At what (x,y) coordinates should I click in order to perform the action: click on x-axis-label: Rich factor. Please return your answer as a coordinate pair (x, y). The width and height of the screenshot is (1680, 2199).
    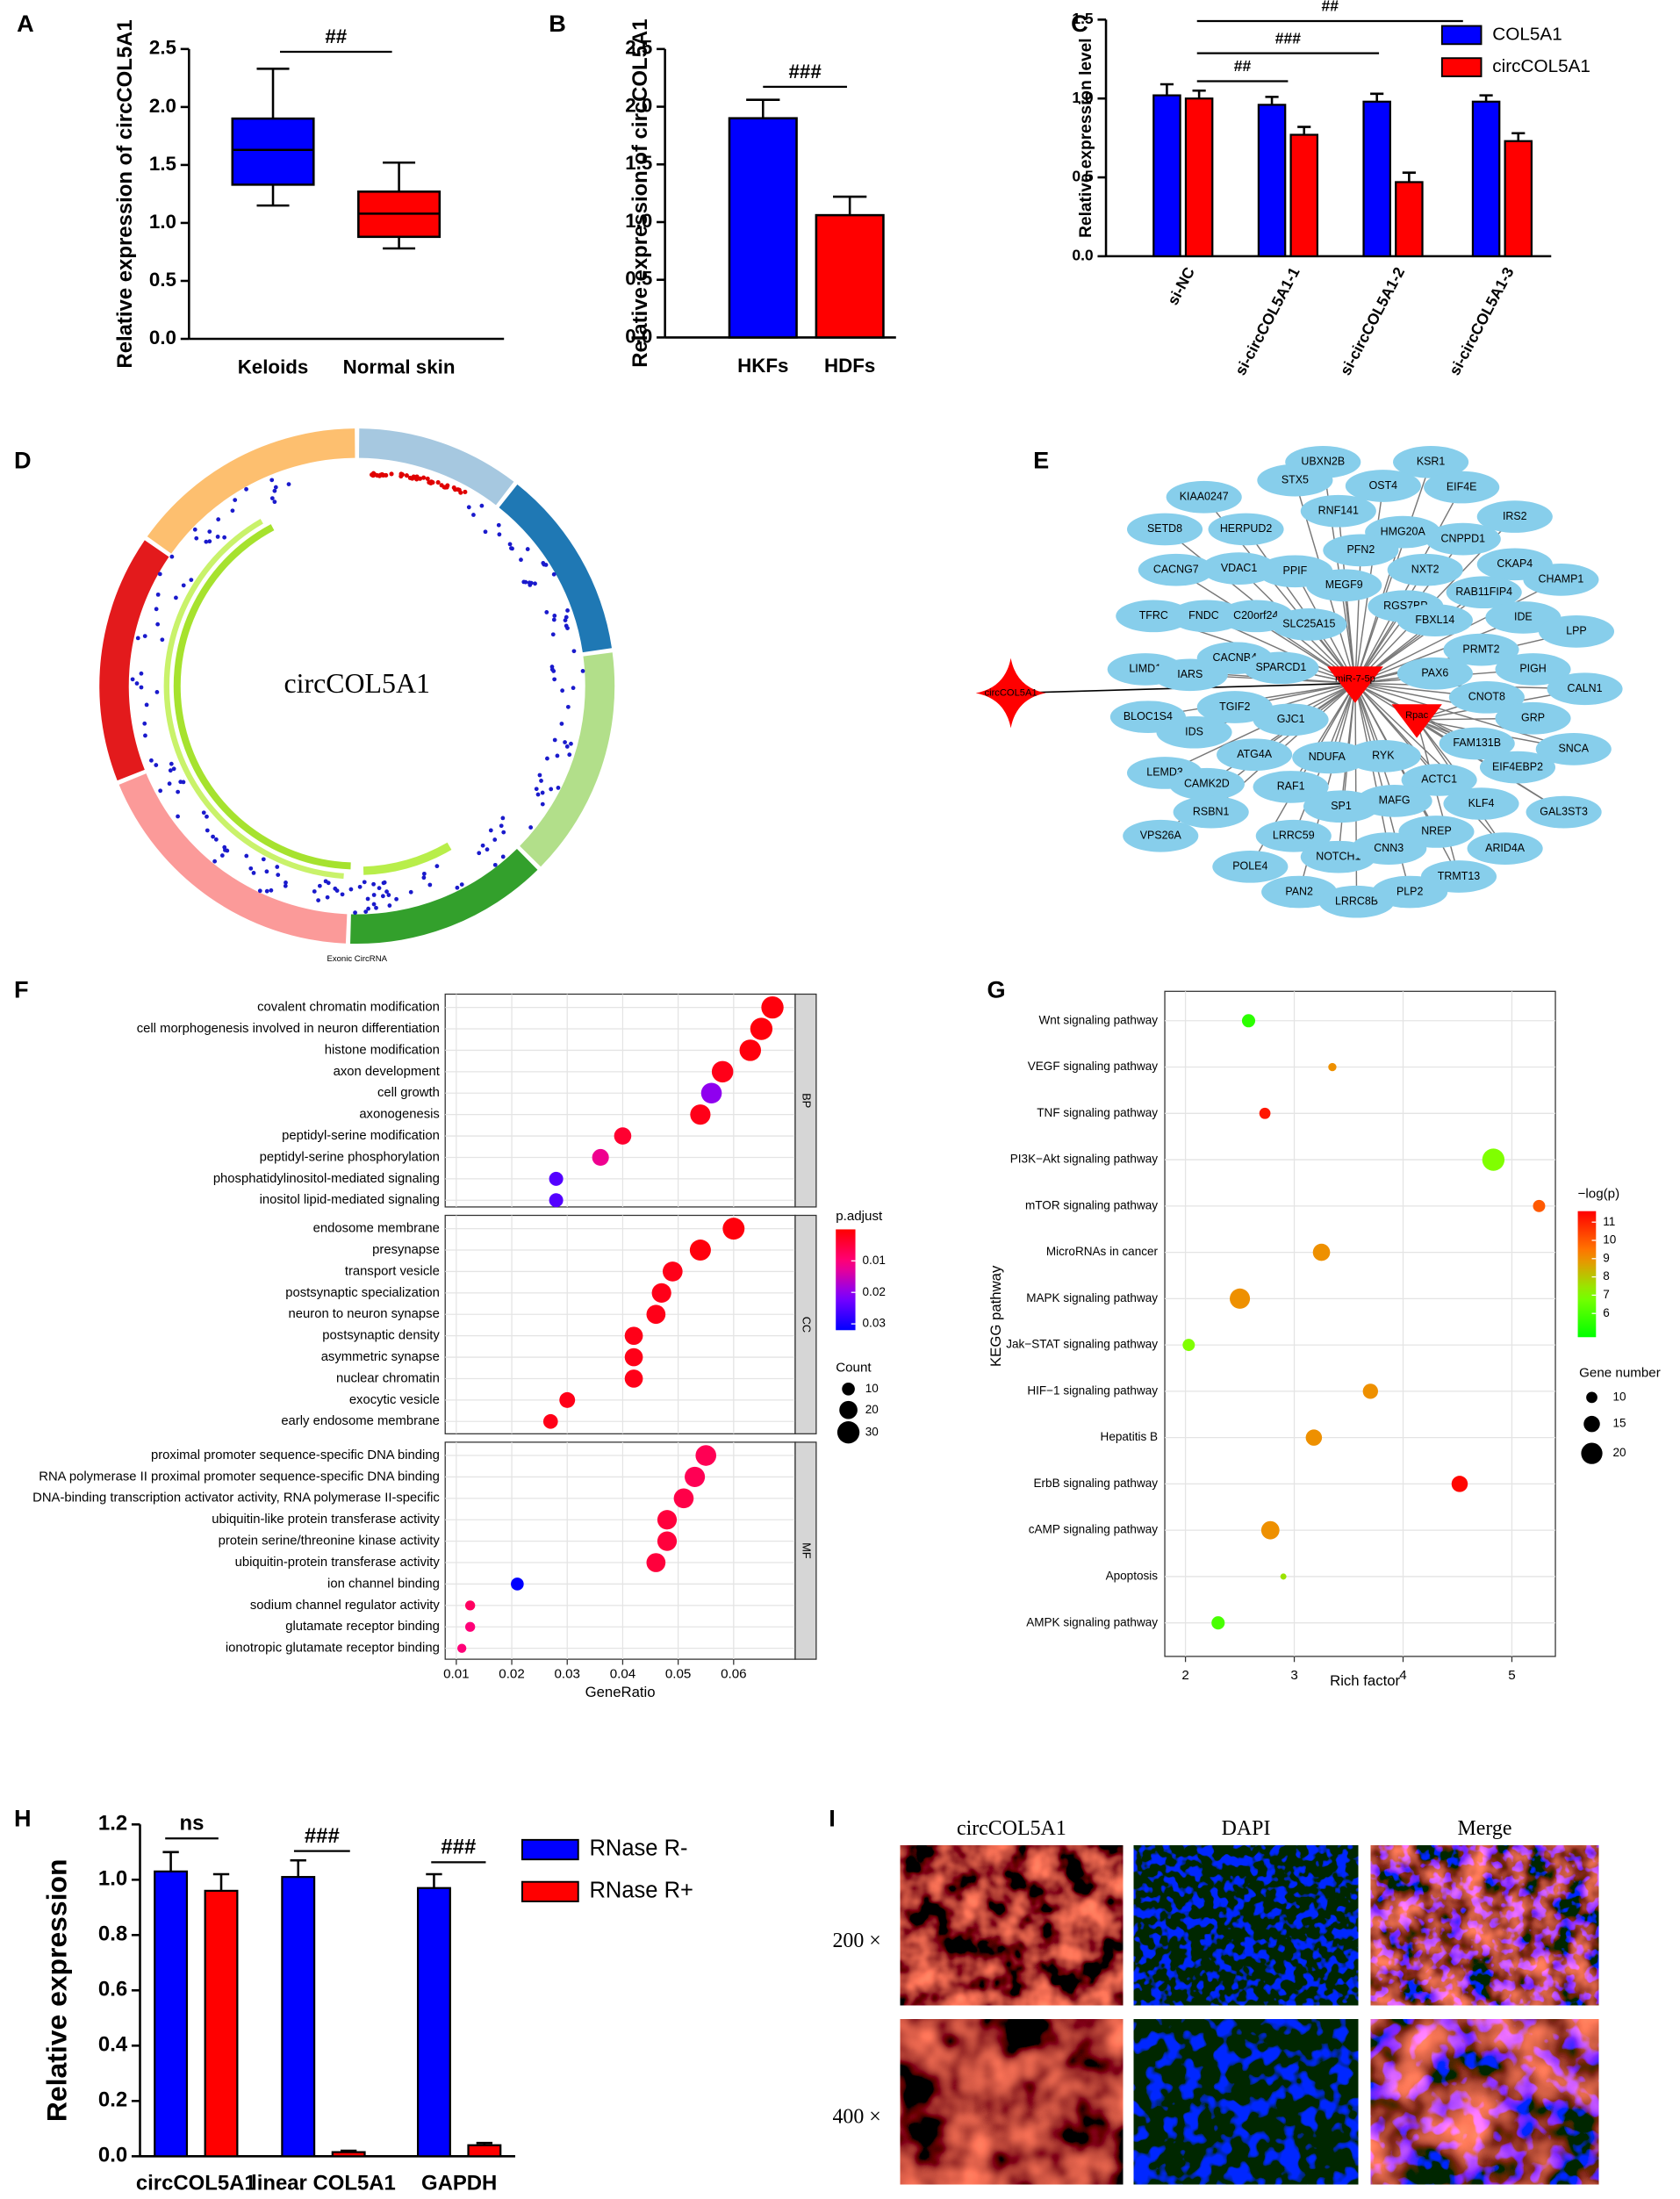
    Looking at the image, I should click on (1365, 1680).